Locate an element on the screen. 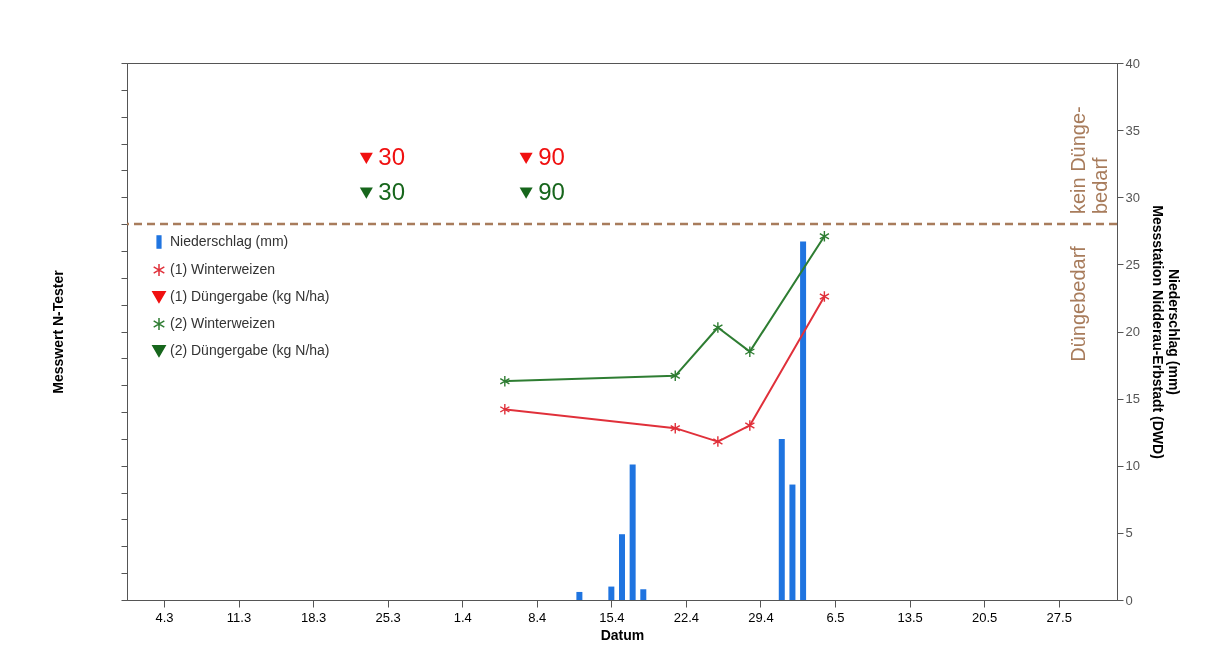 The width and height of the screenshot is (1212, 672). x-axis-title: Datum is located at coordinates (622, 634).